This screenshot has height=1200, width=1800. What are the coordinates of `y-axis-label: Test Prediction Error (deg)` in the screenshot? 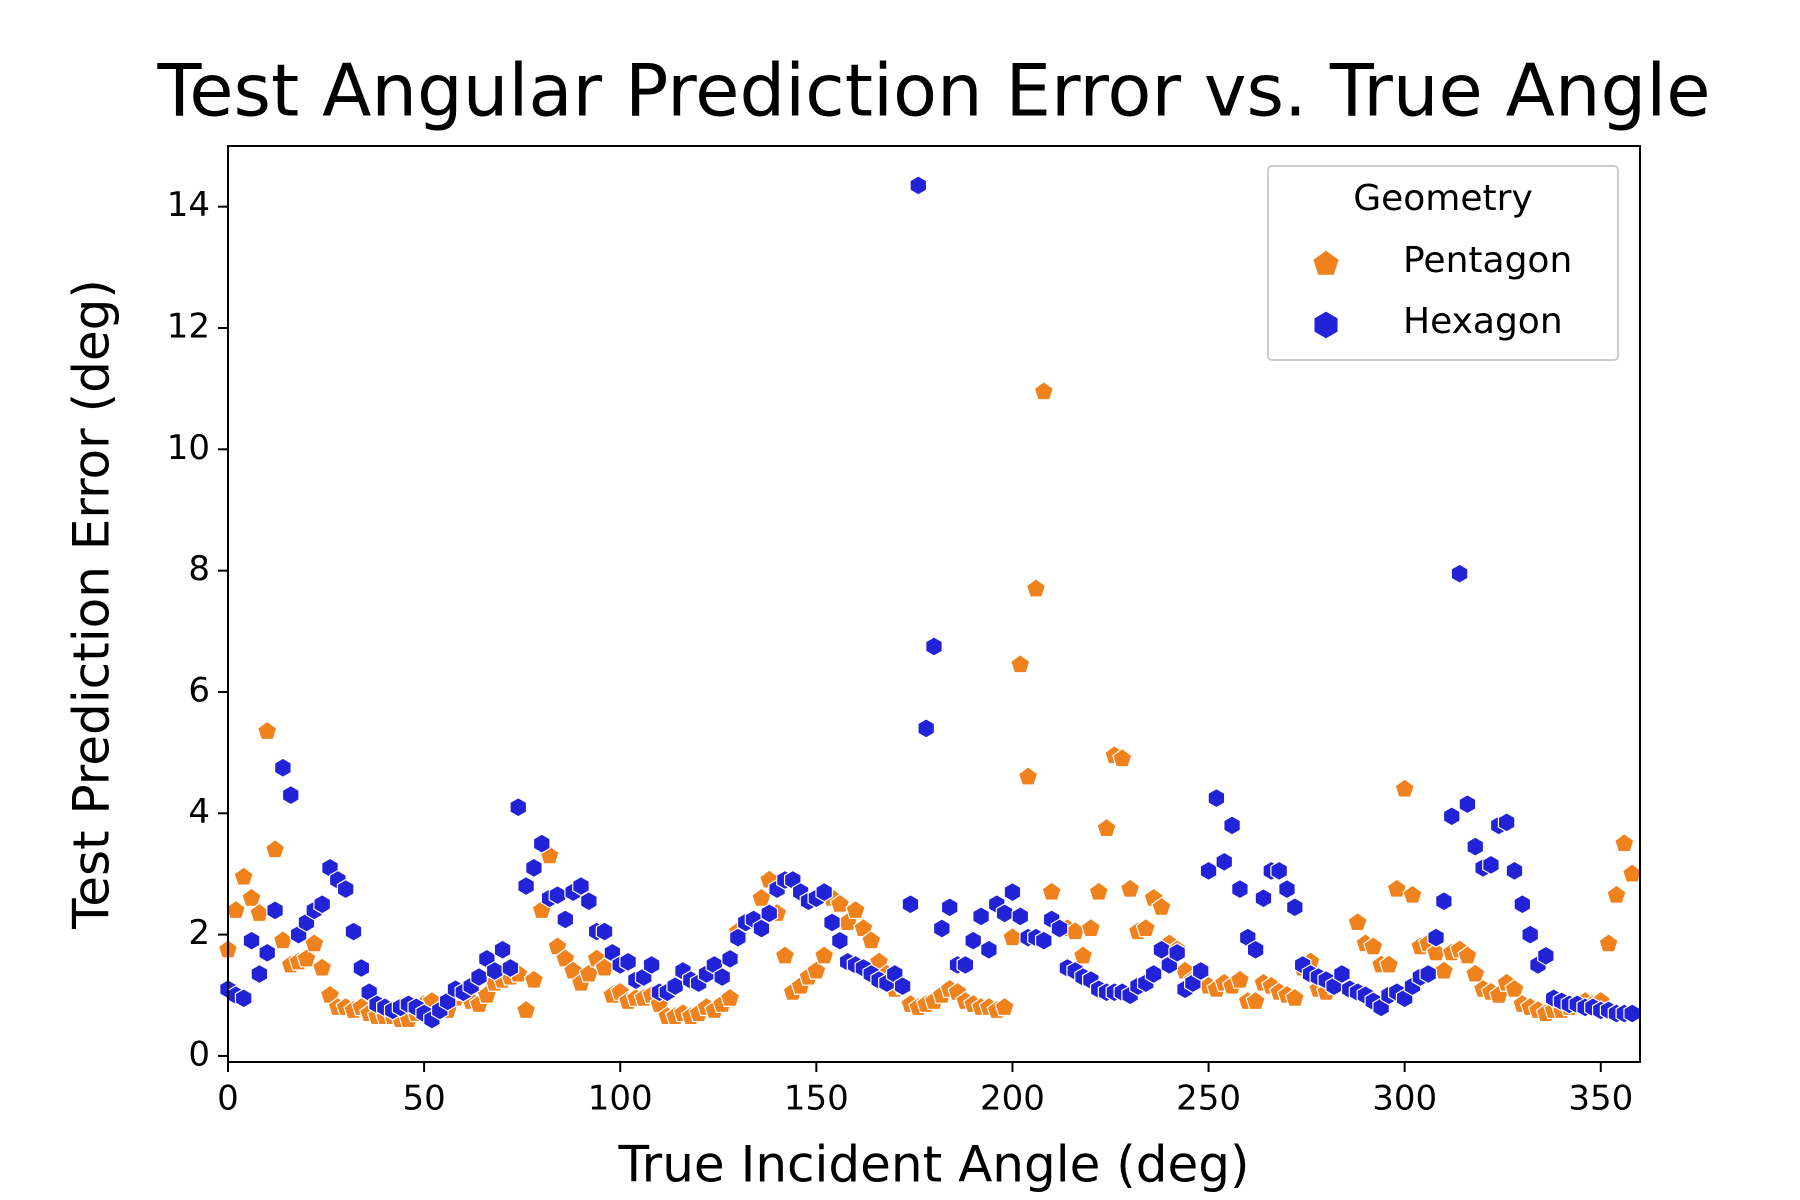 It's located at (92, 604).